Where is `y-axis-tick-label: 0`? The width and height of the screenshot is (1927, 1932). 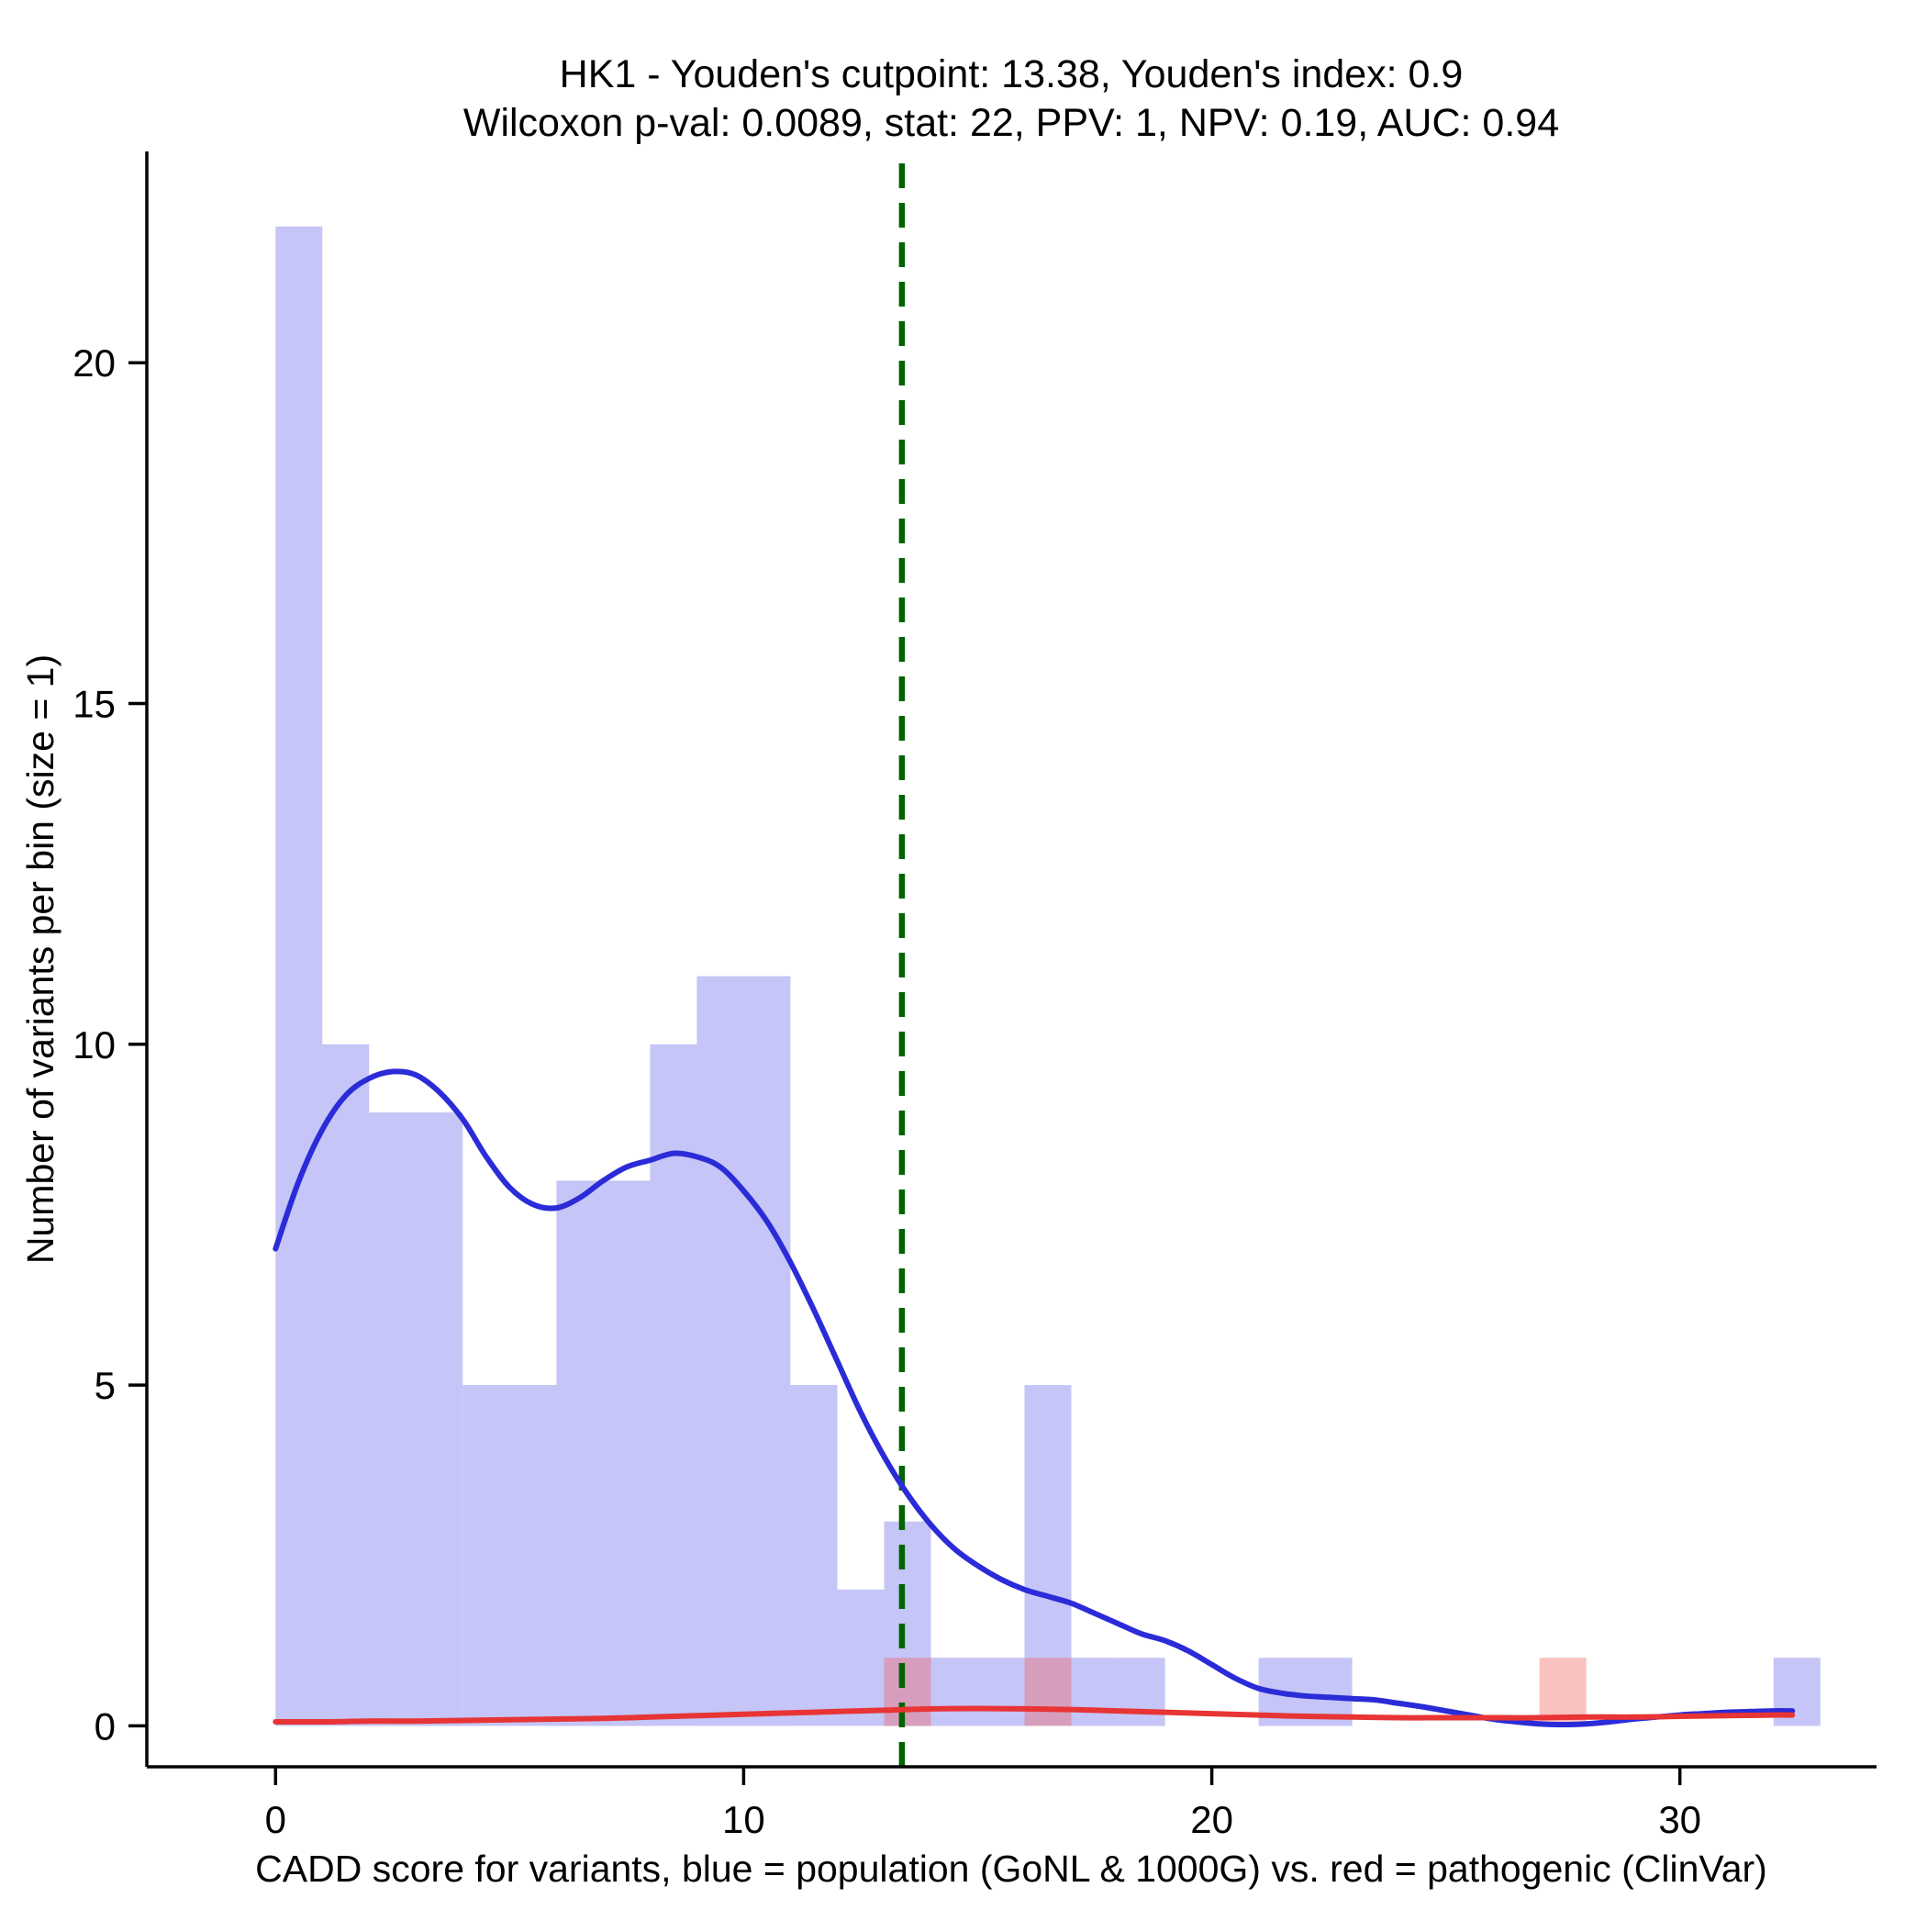
y-axis-tick-label: 0 is located at coordinates (105, 1726).